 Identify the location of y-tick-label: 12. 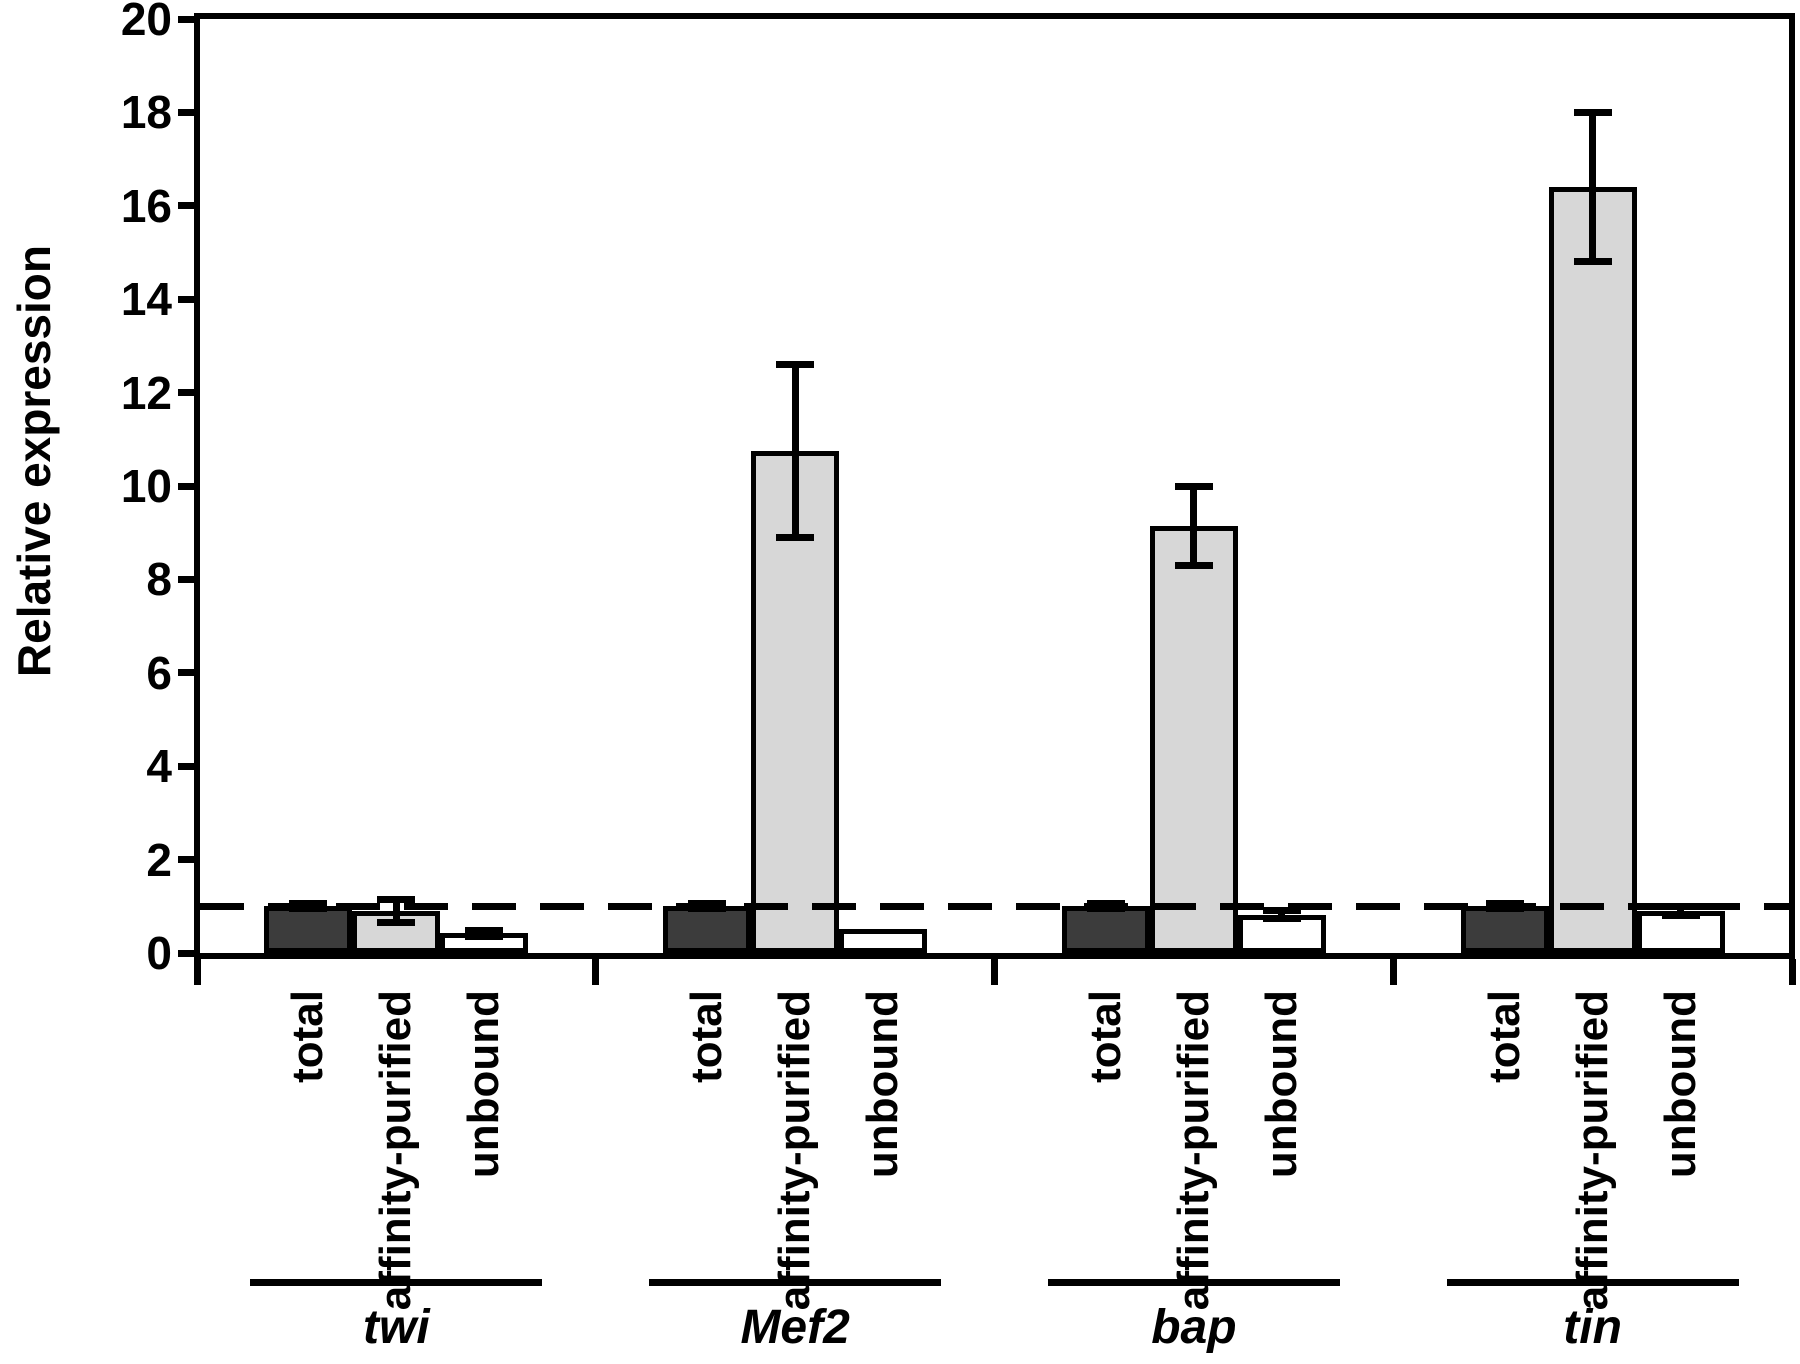
(146, 392).